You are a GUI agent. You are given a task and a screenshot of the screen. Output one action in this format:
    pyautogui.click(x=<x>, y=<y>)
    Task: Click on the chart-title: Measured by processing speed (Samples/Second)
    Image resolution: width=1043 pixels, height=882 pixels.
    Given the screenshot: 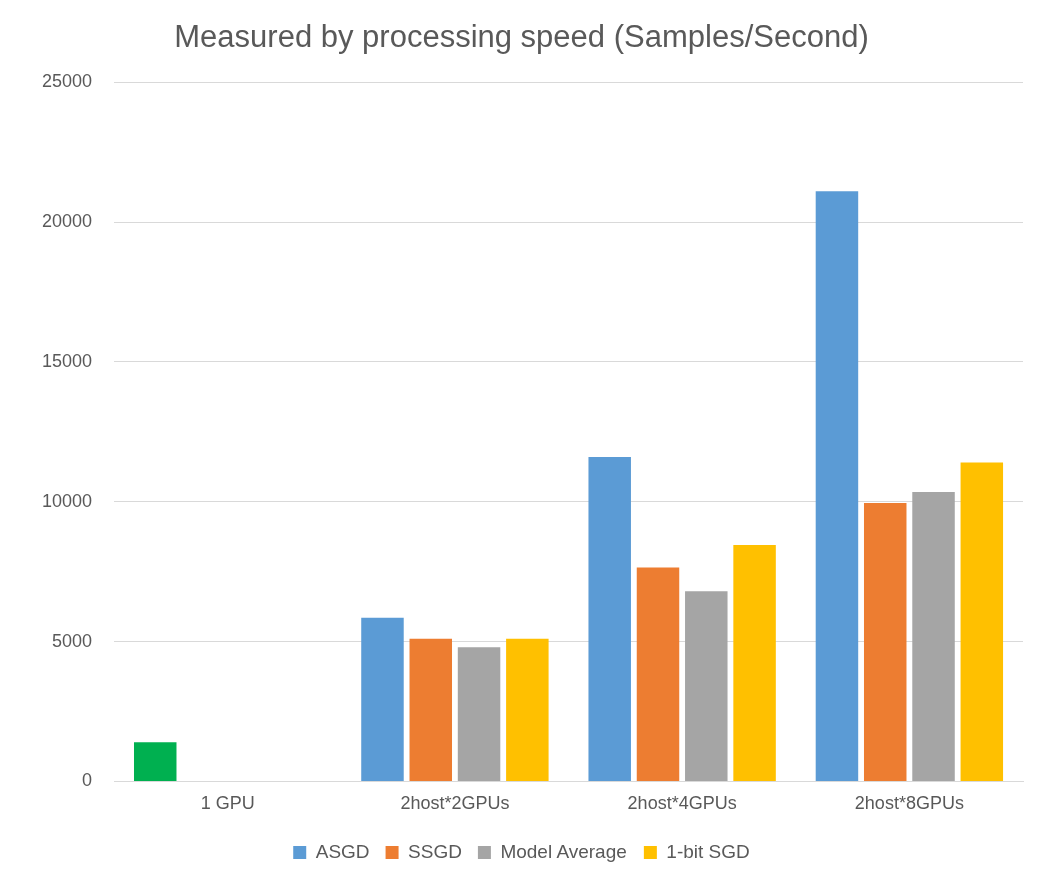 What is the action you would take?
    pyautogui.click(x=521, y=37)
    